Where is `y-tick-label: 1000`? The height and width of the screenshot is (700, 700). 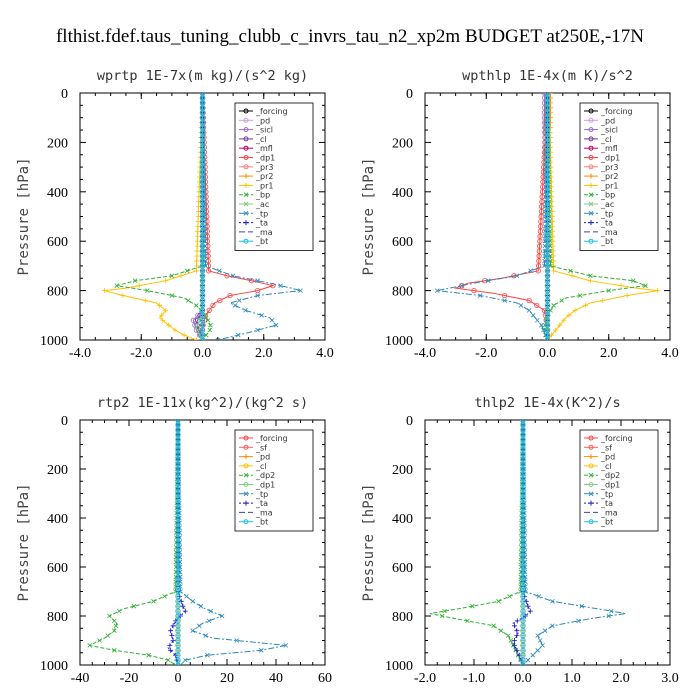 y-tick-label: 1000 is located at coordinates (54, 666).